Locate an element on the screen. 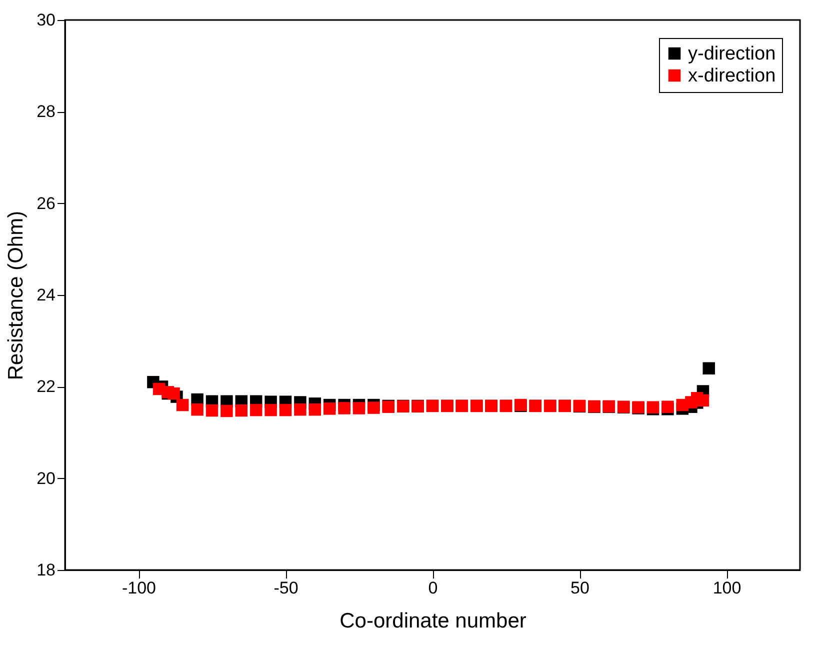 This screenshot has width=838, height=651. y-tick-label: 28 is located at coordinates (46, 112).